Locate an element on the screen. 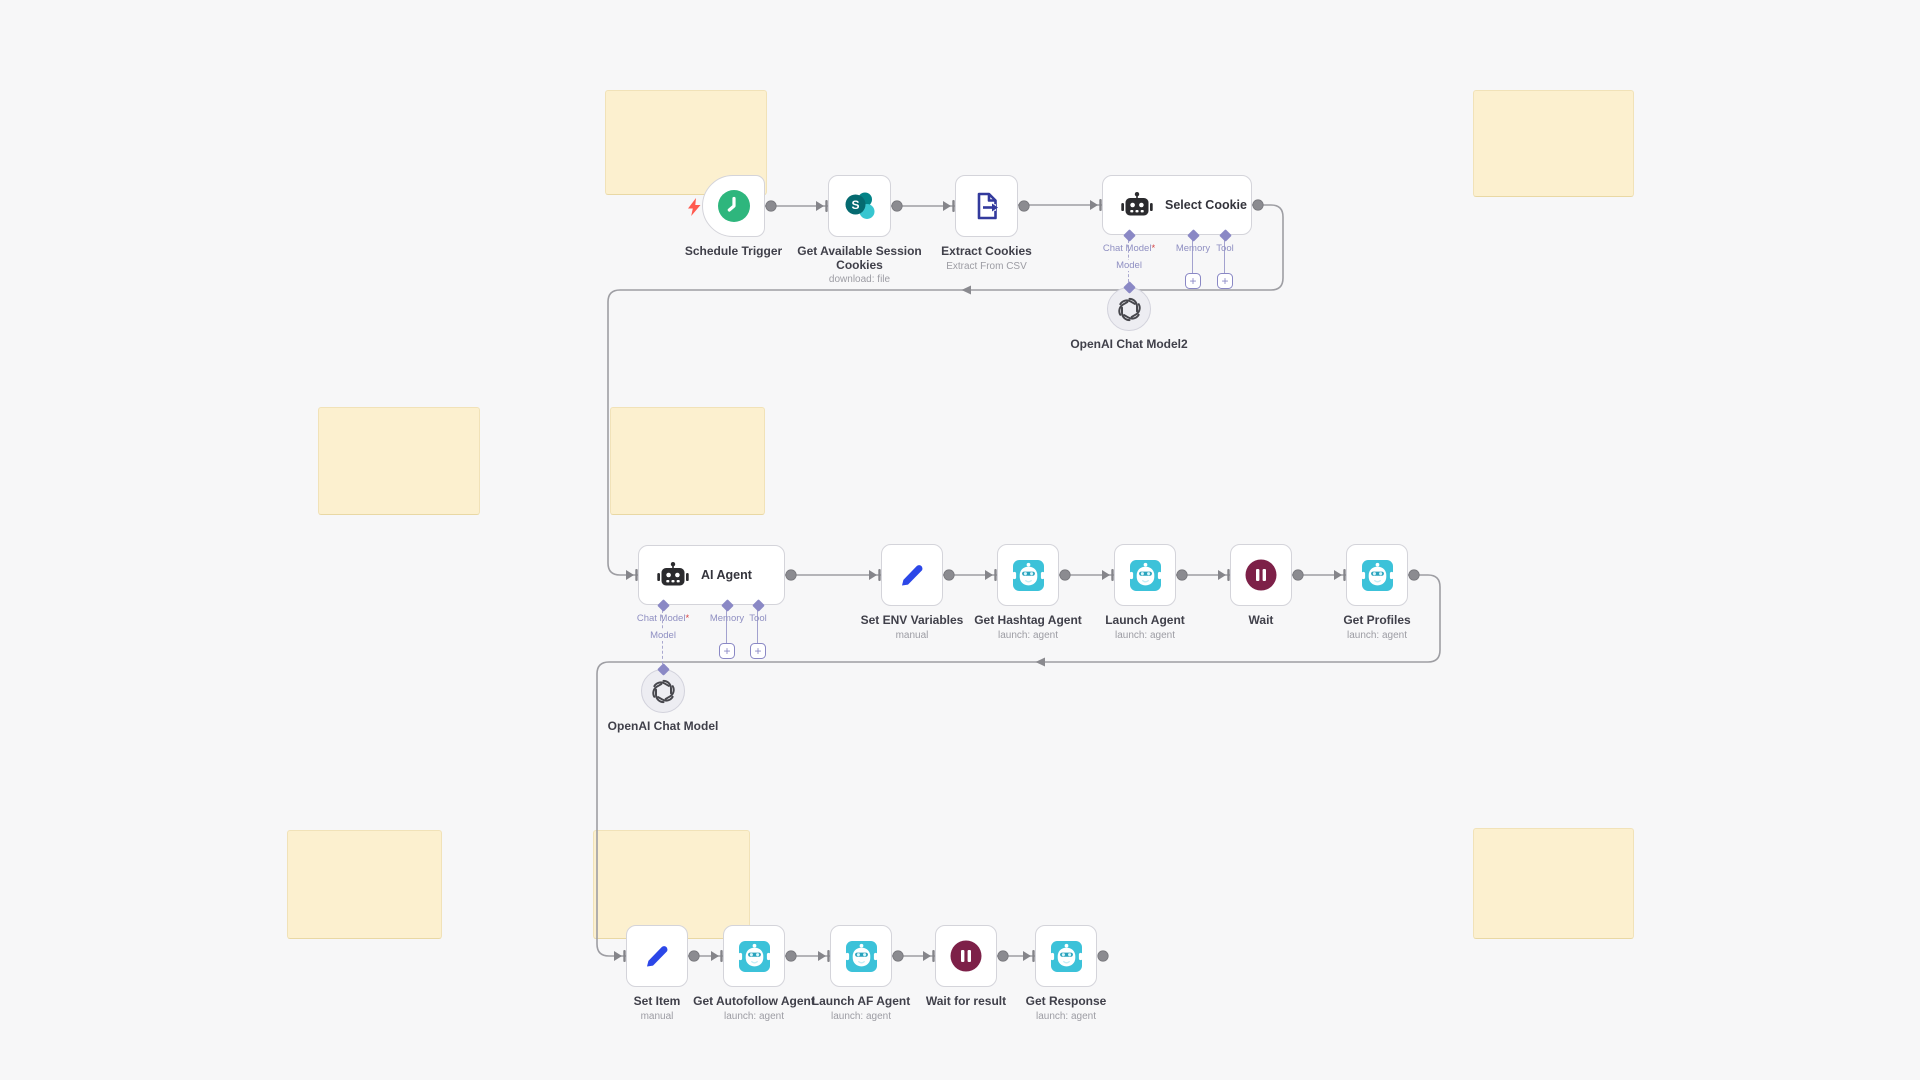  node-label: AI Agent is located at coordinates (726, 575).